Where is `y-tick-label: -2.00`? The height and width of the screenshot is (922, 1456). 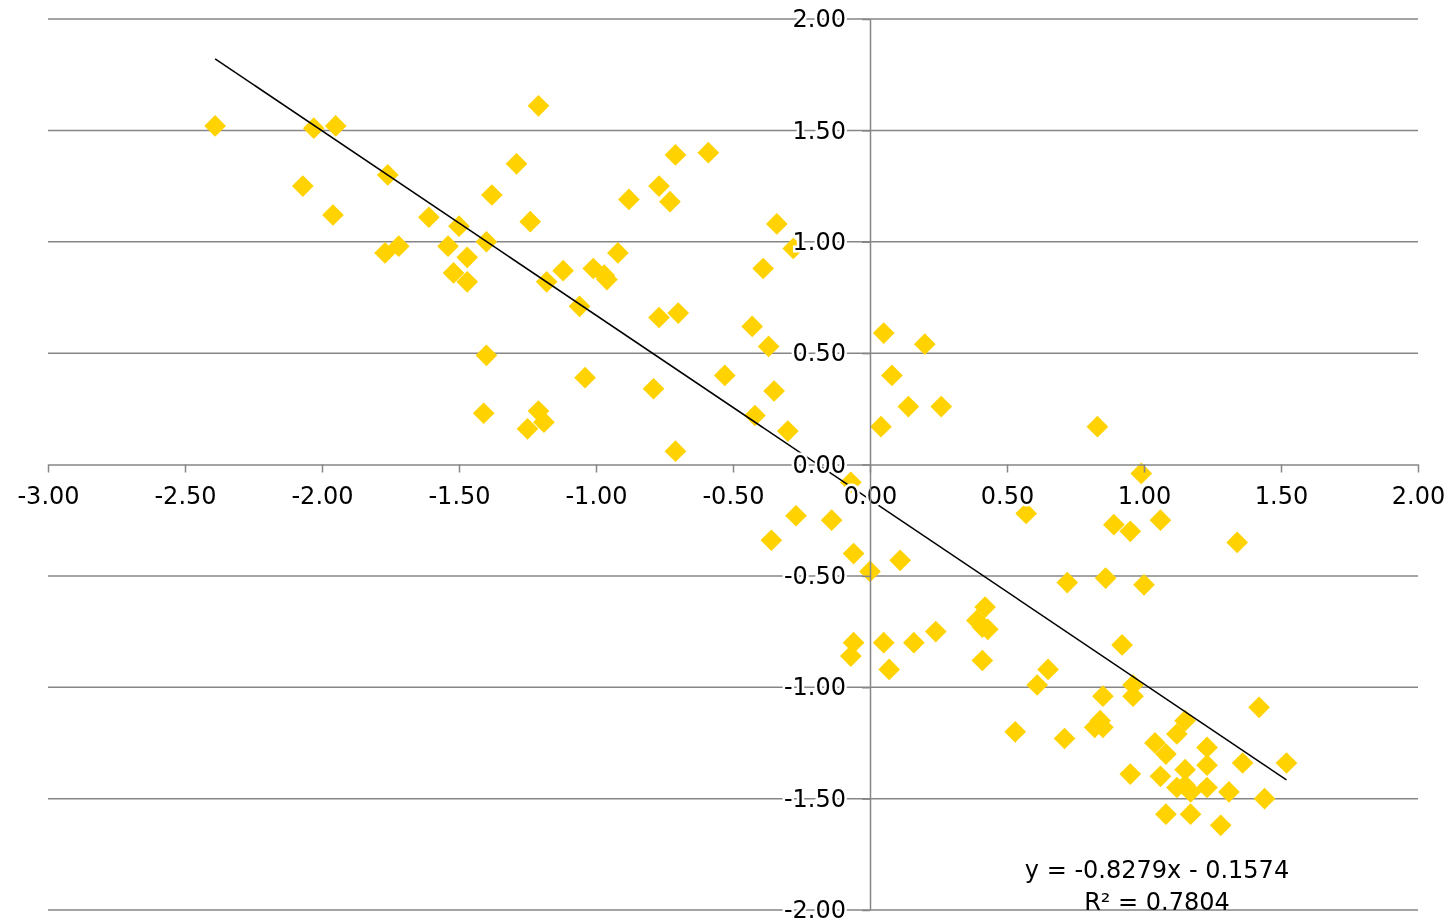
y-tick-label: -2.00 is located at coordinates (814, 909).